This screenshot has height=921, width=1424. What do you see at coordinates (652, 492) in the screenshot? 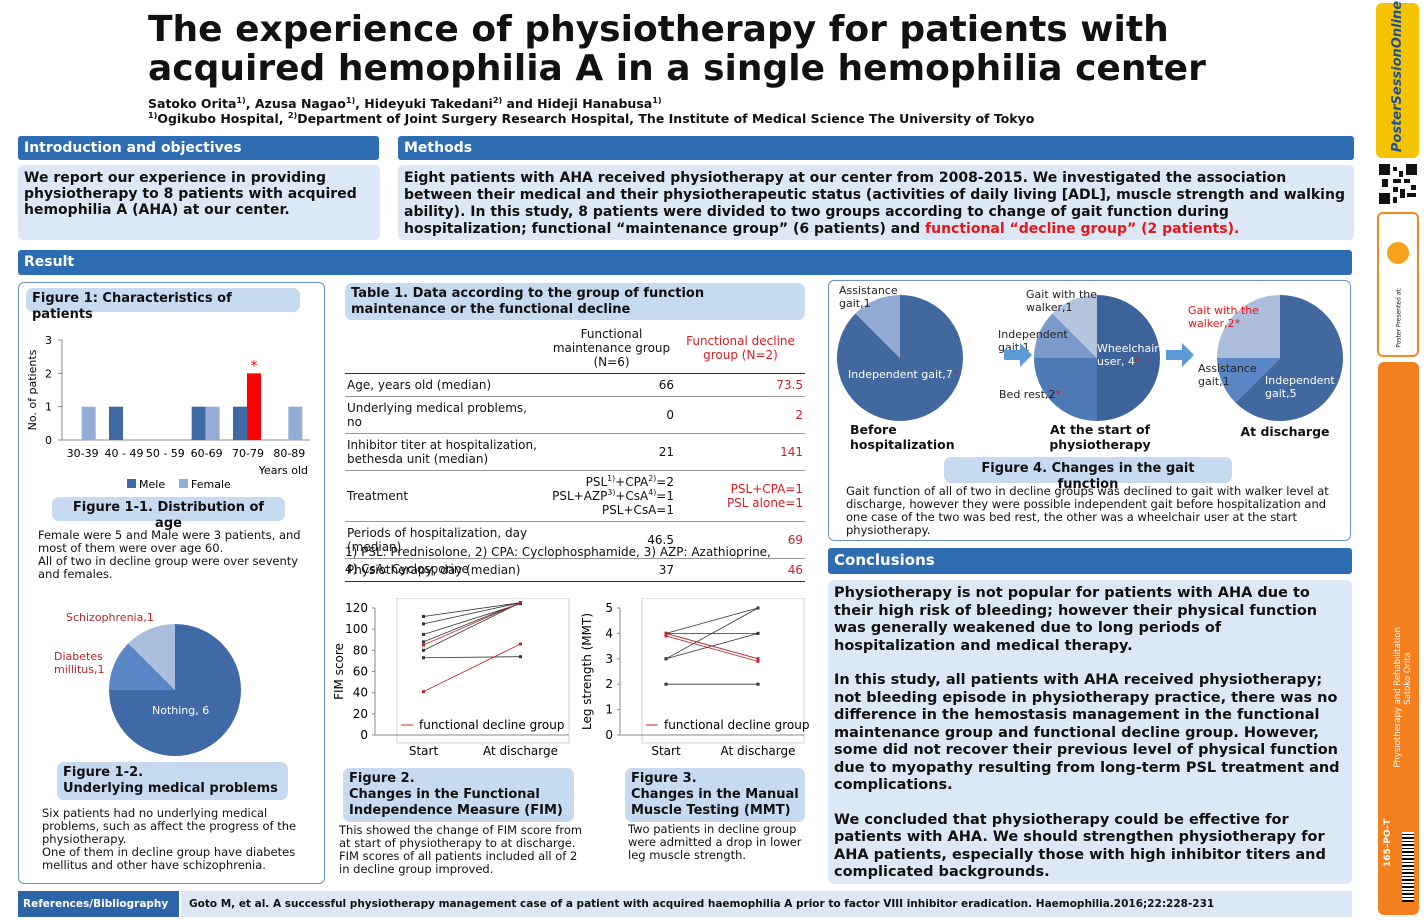
I see `superscript: 4)` at bounding box center [652, 492].